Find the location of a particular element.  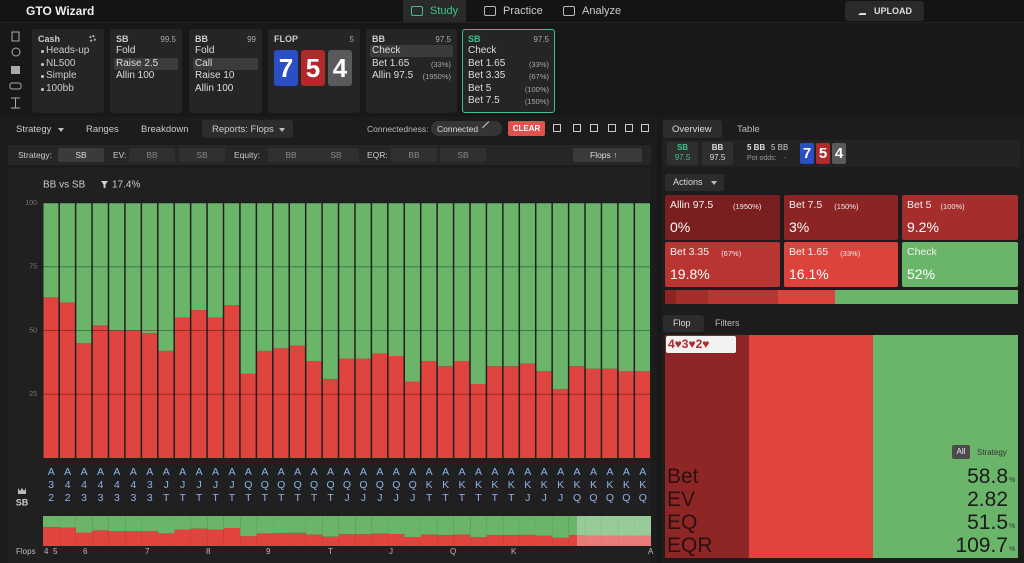

x-tick-label: AQT is located at coordinates (314, 485).